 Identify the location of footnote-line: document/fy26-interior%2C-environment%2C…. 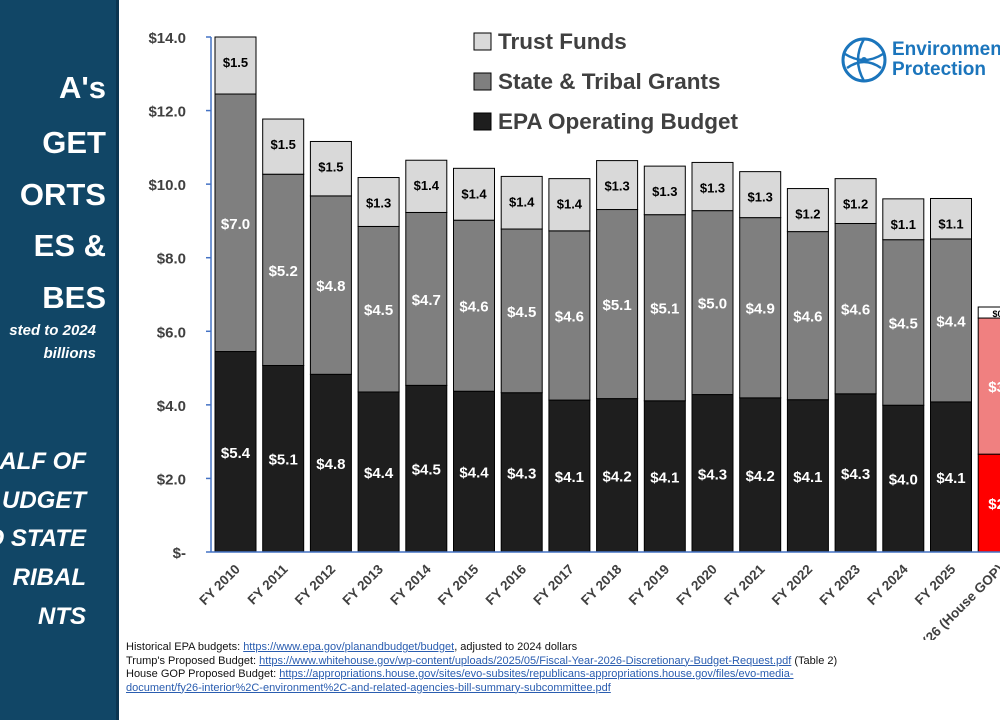
(481, 689).